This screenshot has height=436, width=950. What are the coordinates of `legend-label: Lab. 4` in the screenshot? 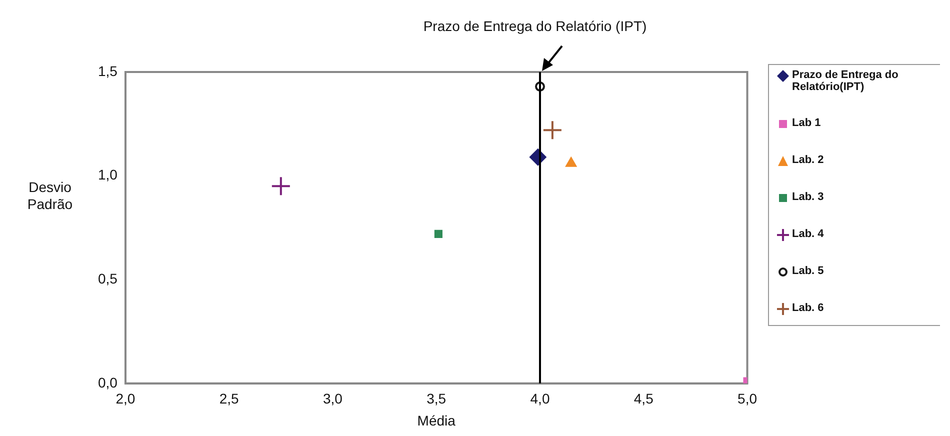 It's located at (808, 234).